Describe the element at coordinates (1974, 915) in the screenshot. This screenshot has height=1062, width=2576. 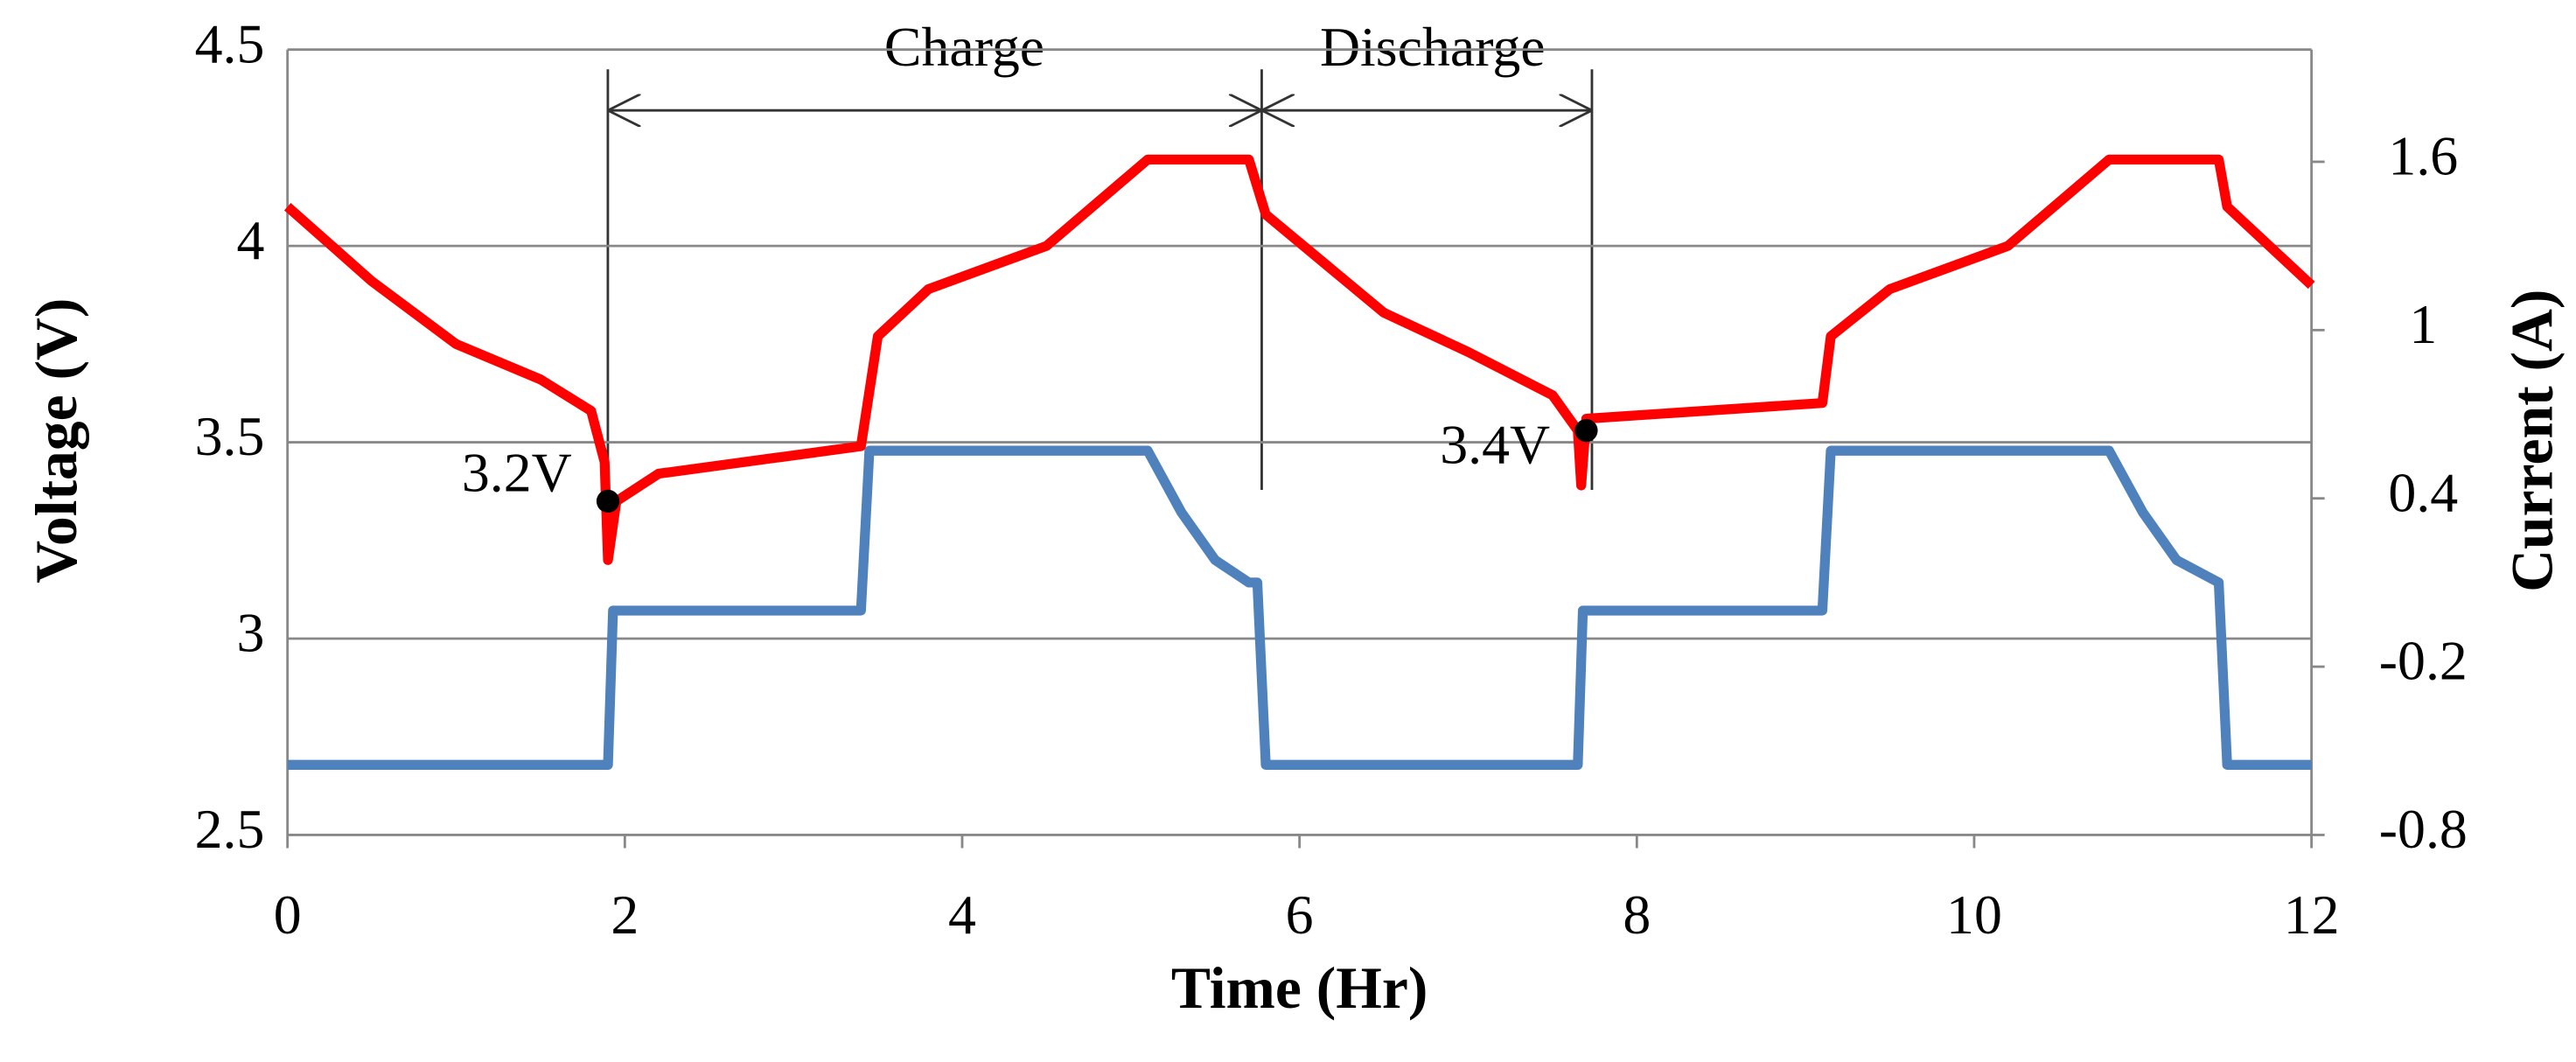
I see `x-tick-label: 10` at that location.